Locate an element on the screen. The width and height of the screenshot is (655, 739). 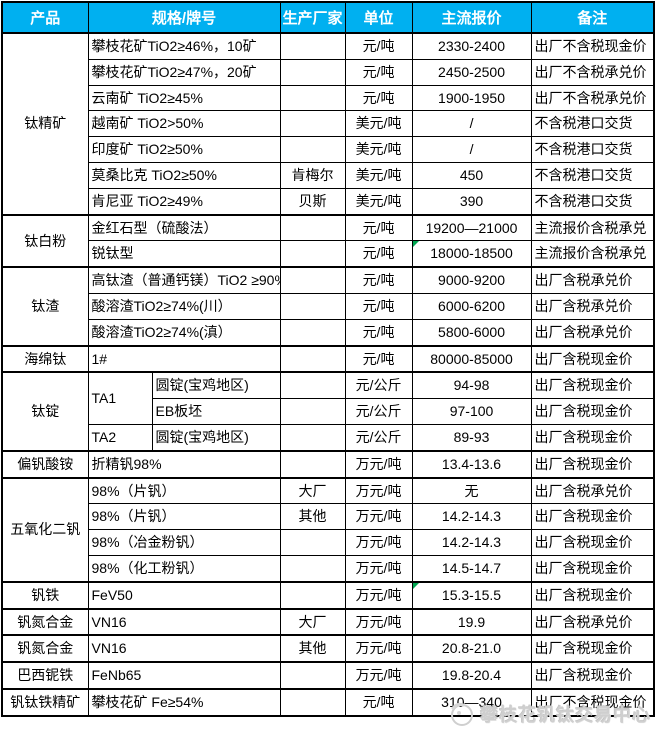
price-cell: 无 is located at coordinates (471, 490).